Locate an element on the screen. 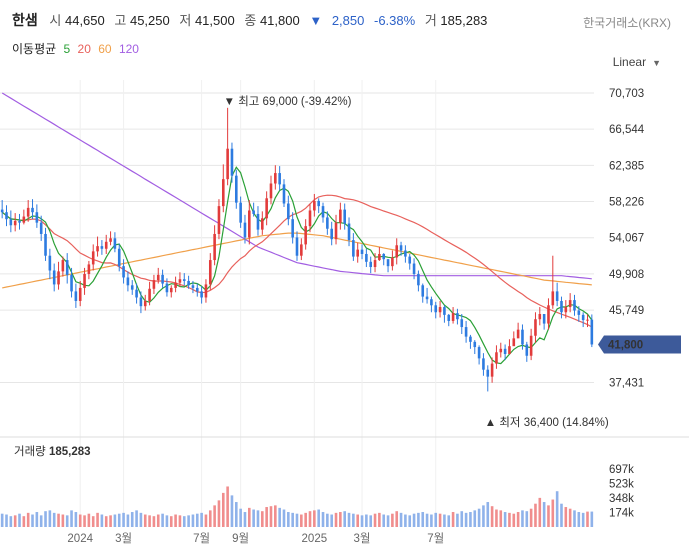  scale-selector: Linear ▼ is located at coordinates (637, 62).